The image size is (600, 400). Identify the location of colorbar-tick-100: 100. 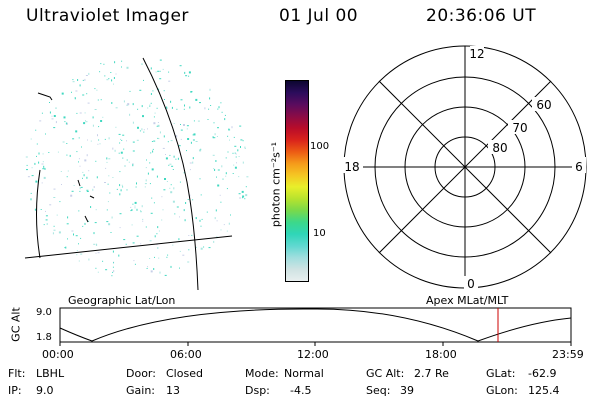
(320, 146).